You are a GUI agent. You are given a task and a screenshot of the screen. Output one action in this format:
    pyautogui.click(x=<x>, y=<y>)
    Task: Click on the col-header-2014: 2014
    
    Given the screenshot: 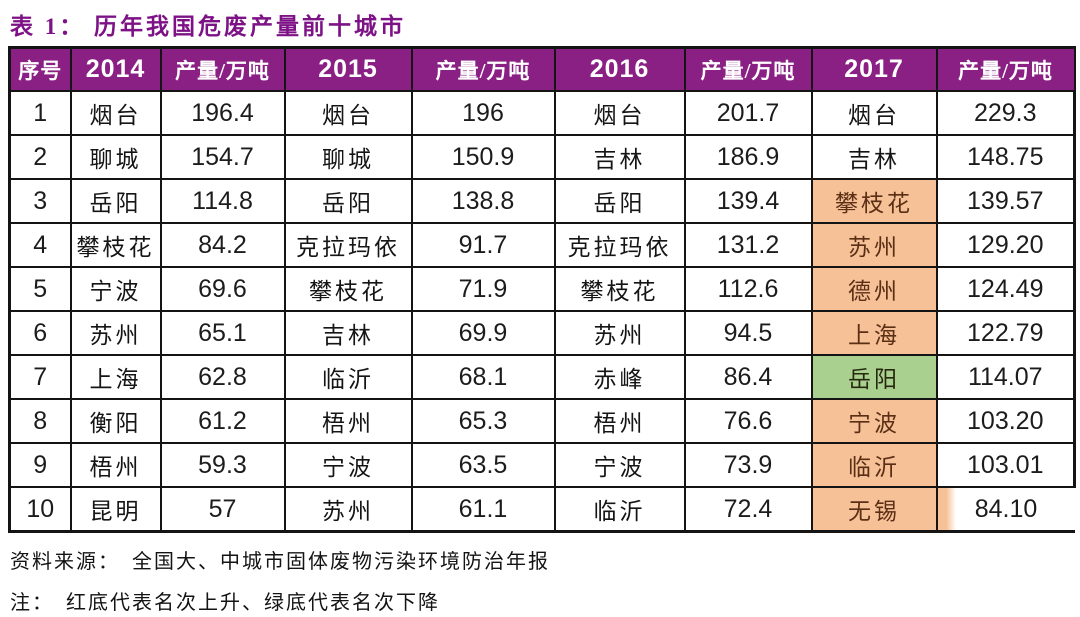 What is the action you would take?
    pyautogui.click(x=115, y=69)
    